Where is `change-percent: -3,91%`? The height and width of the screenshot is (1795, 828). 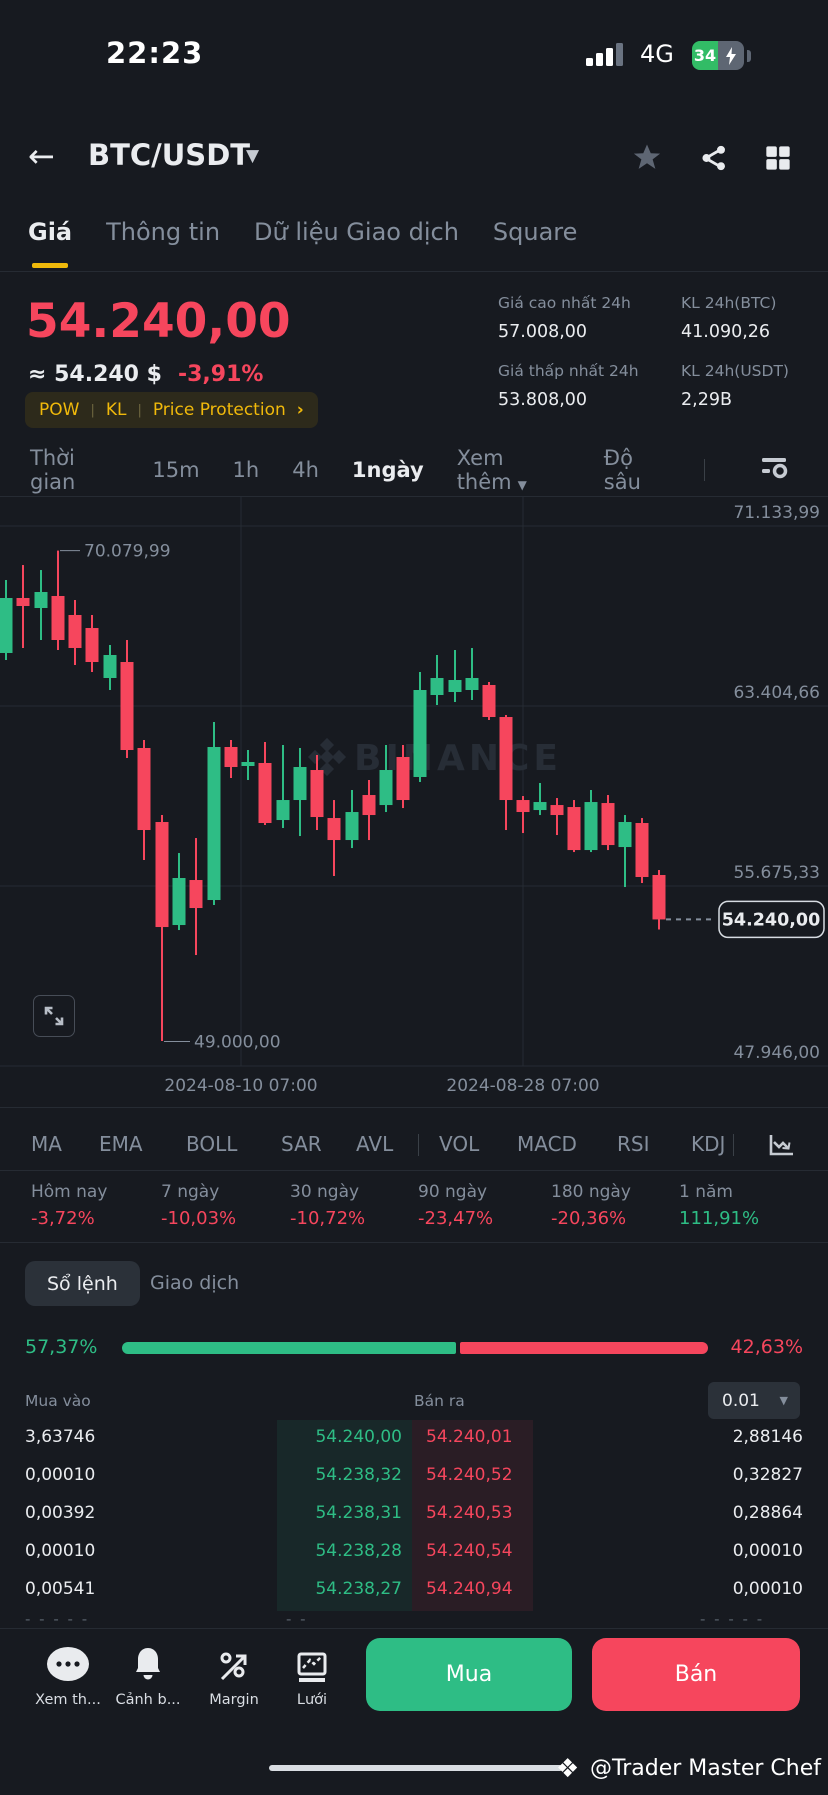
change-percent: -3,91% is located at coordinates (220, 374).